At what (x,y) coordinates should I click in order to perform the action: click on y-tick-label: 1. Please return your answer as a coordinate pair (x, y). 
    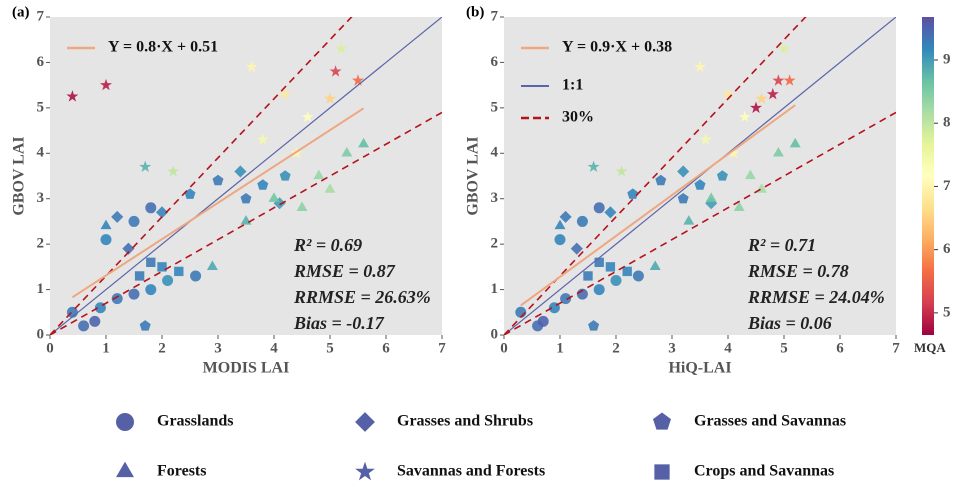
    Looking at the image, I should click on (495, 289).